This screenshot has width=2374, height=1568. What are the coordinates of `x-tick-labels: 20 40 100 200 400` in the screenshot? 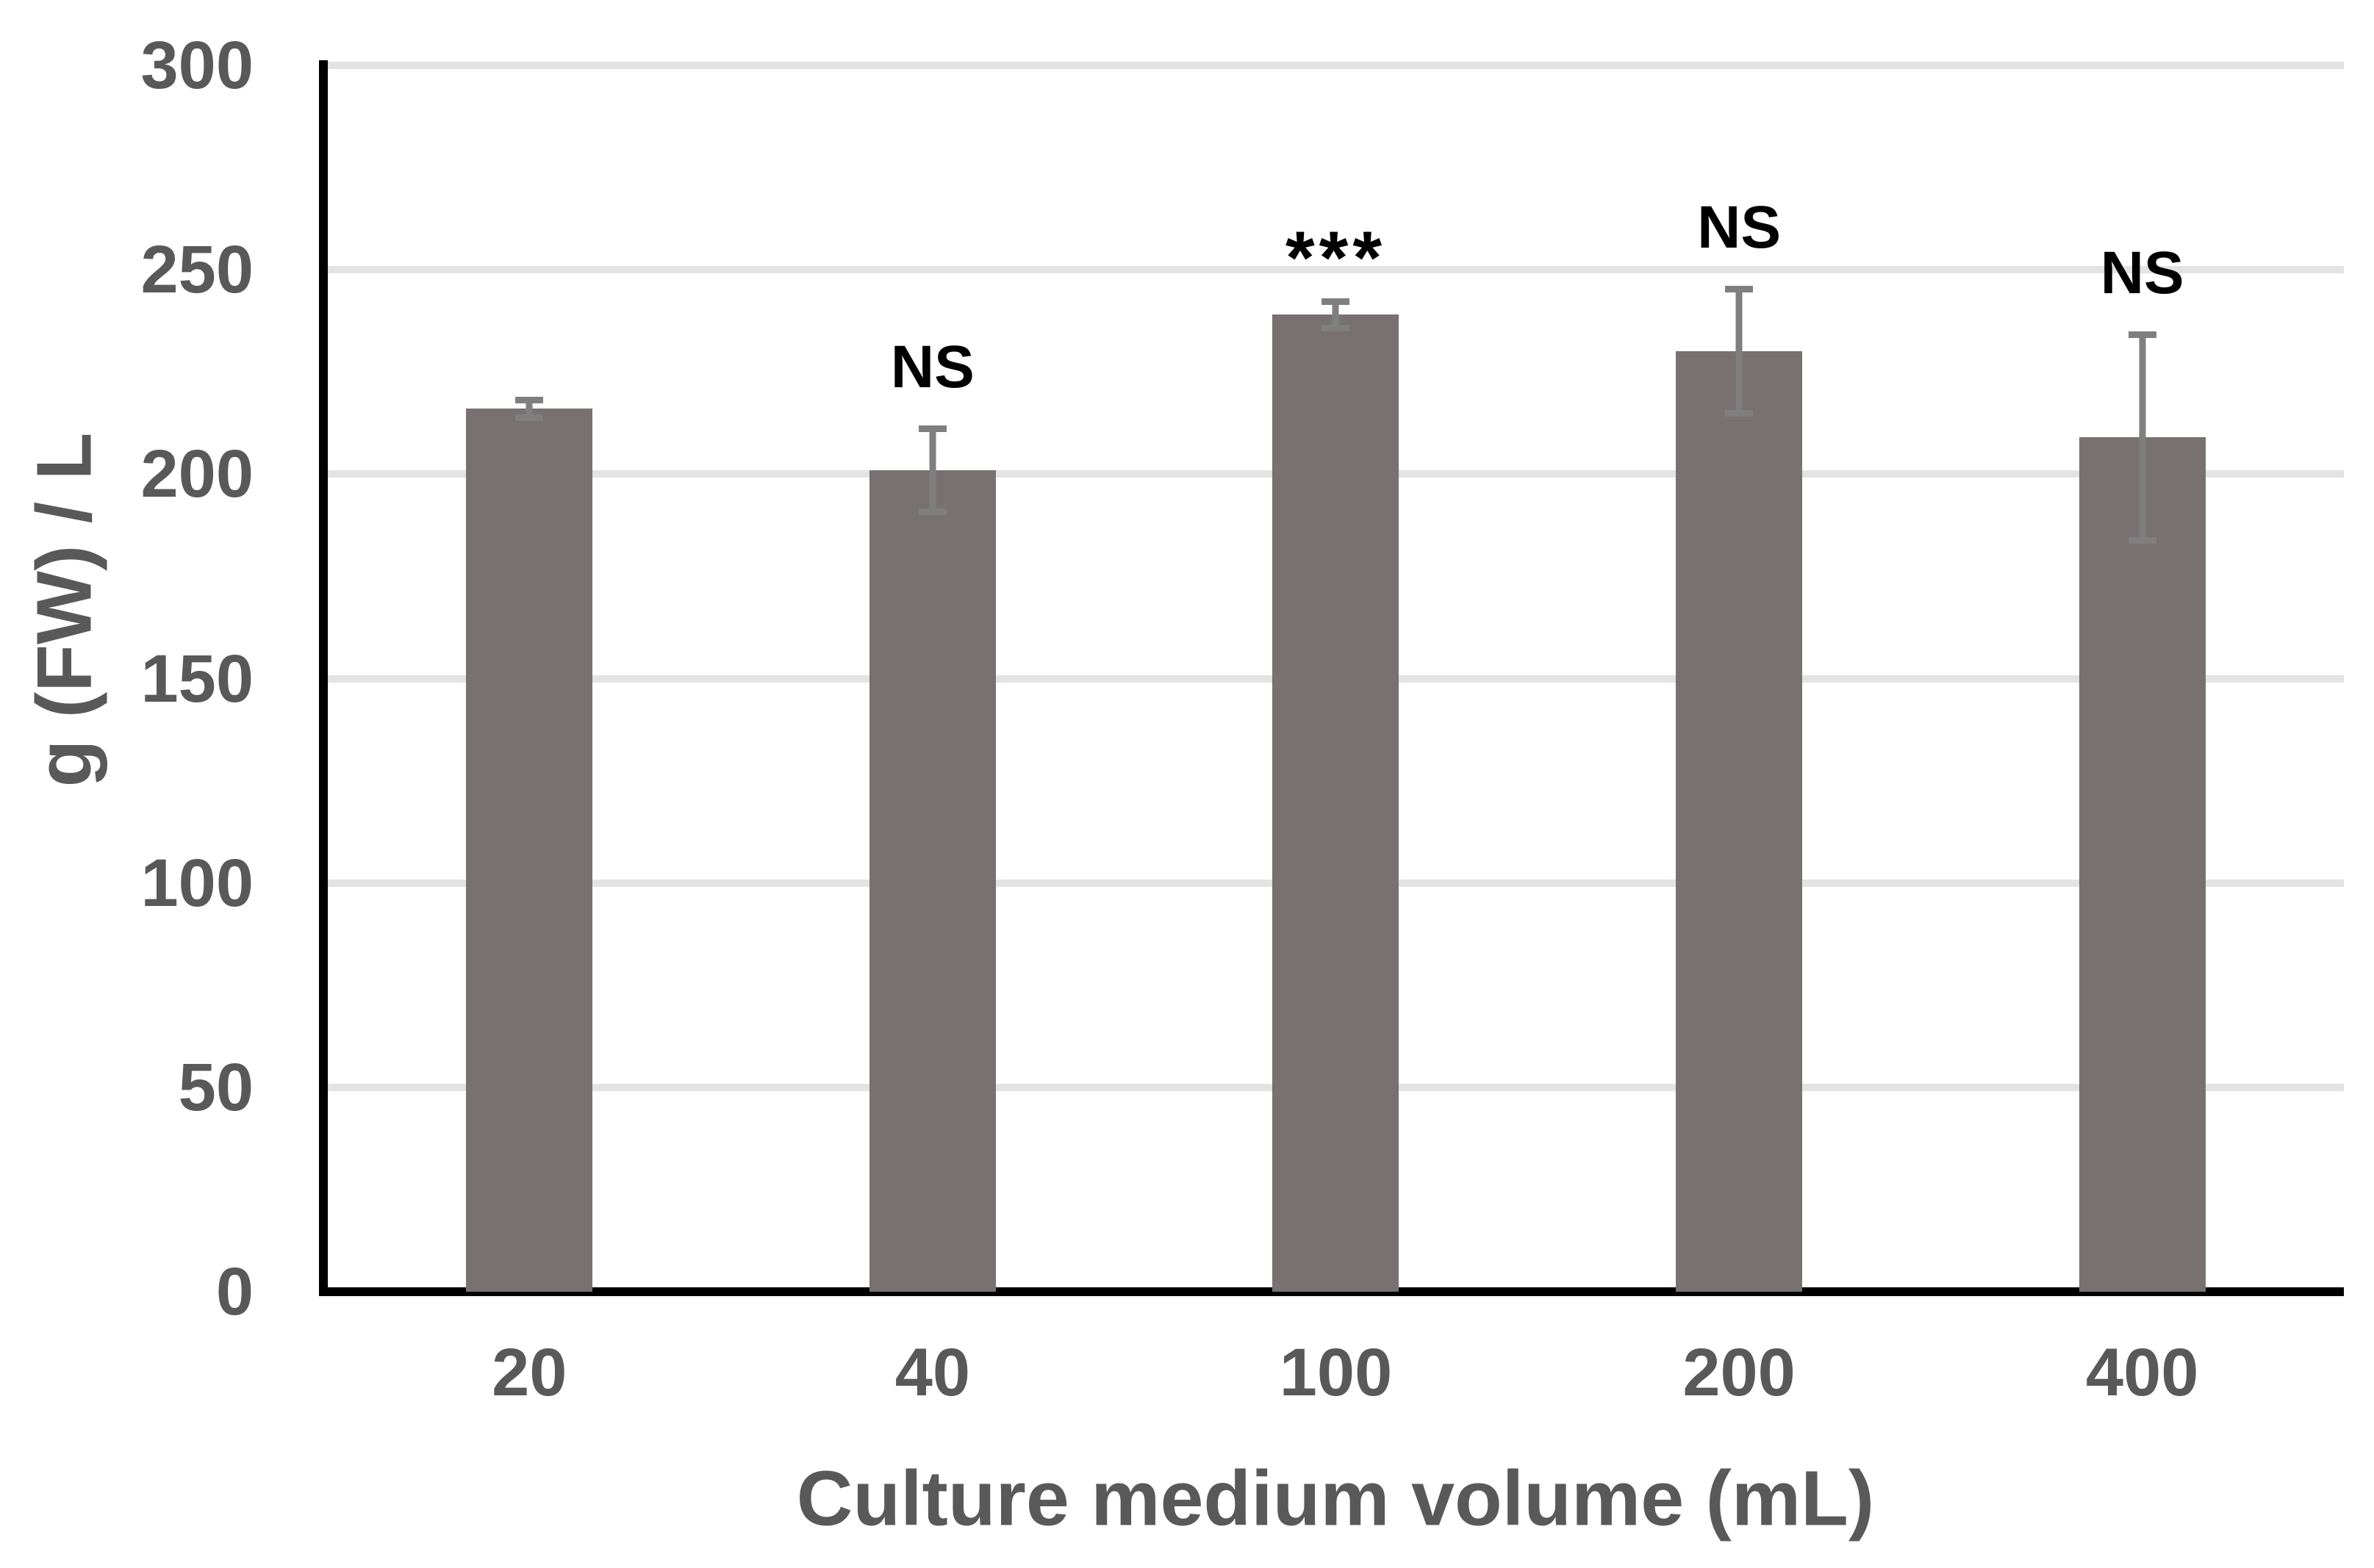 It's located at (1336, 1372).